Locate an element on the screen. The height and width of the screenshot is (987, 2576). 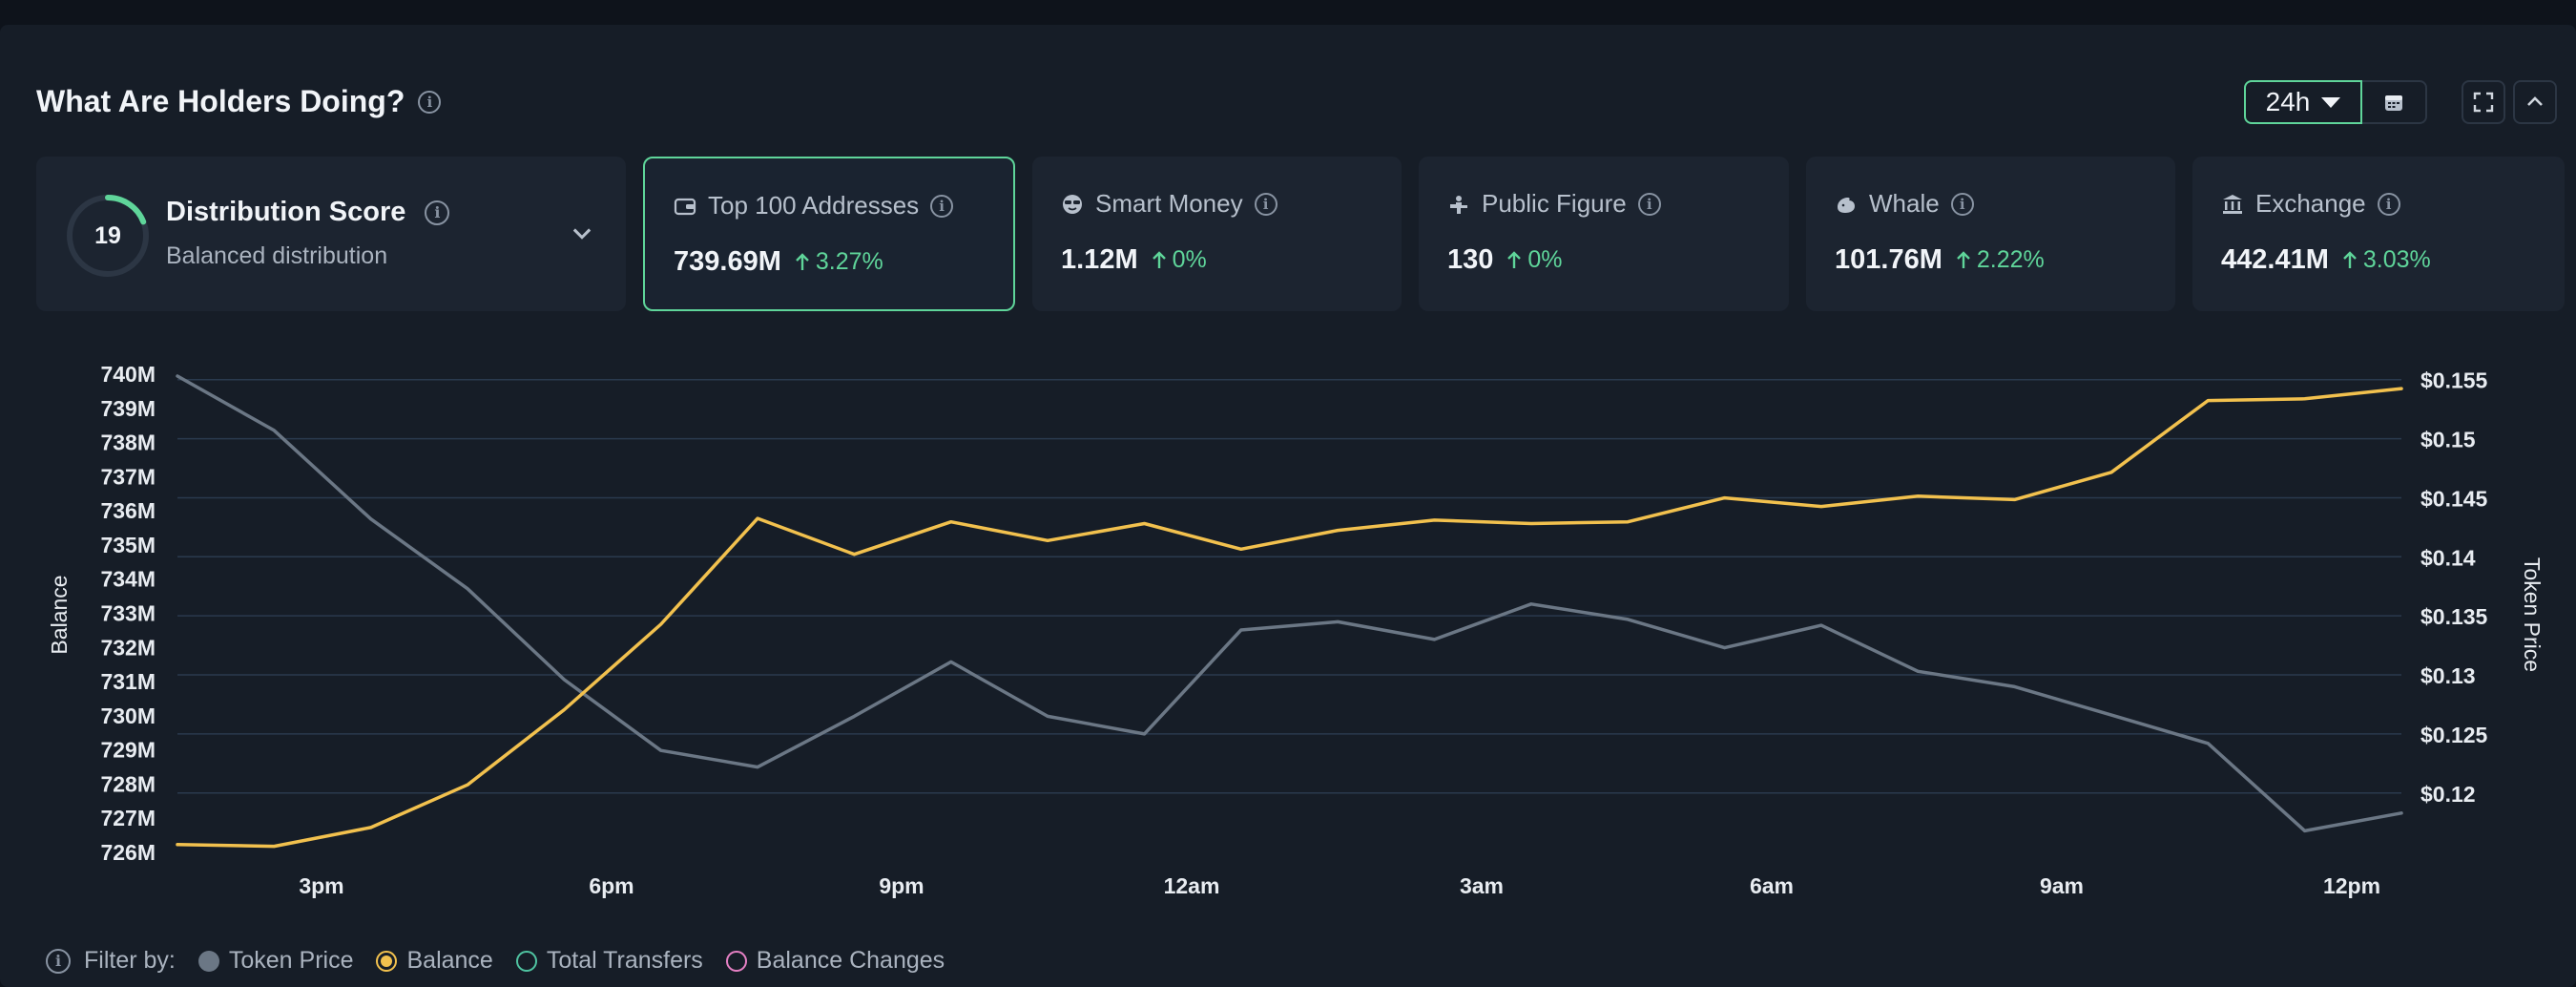
time-range-value: 24h is located at coordinates (2288, 102).